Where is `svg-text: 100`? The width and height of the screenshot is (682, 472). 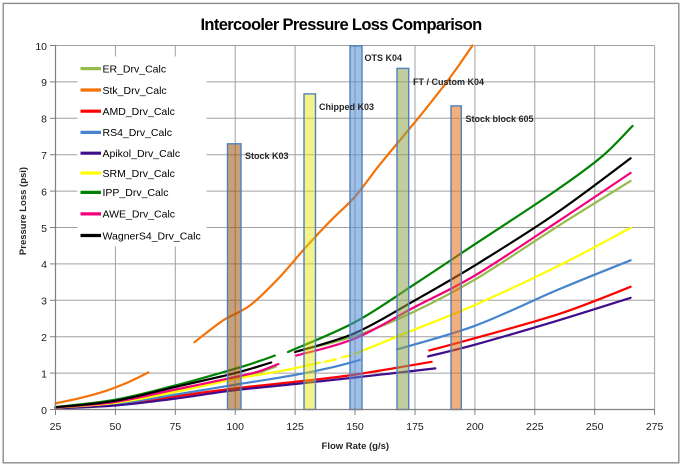 svg-text: 100 is located at coordinates (235, 427).